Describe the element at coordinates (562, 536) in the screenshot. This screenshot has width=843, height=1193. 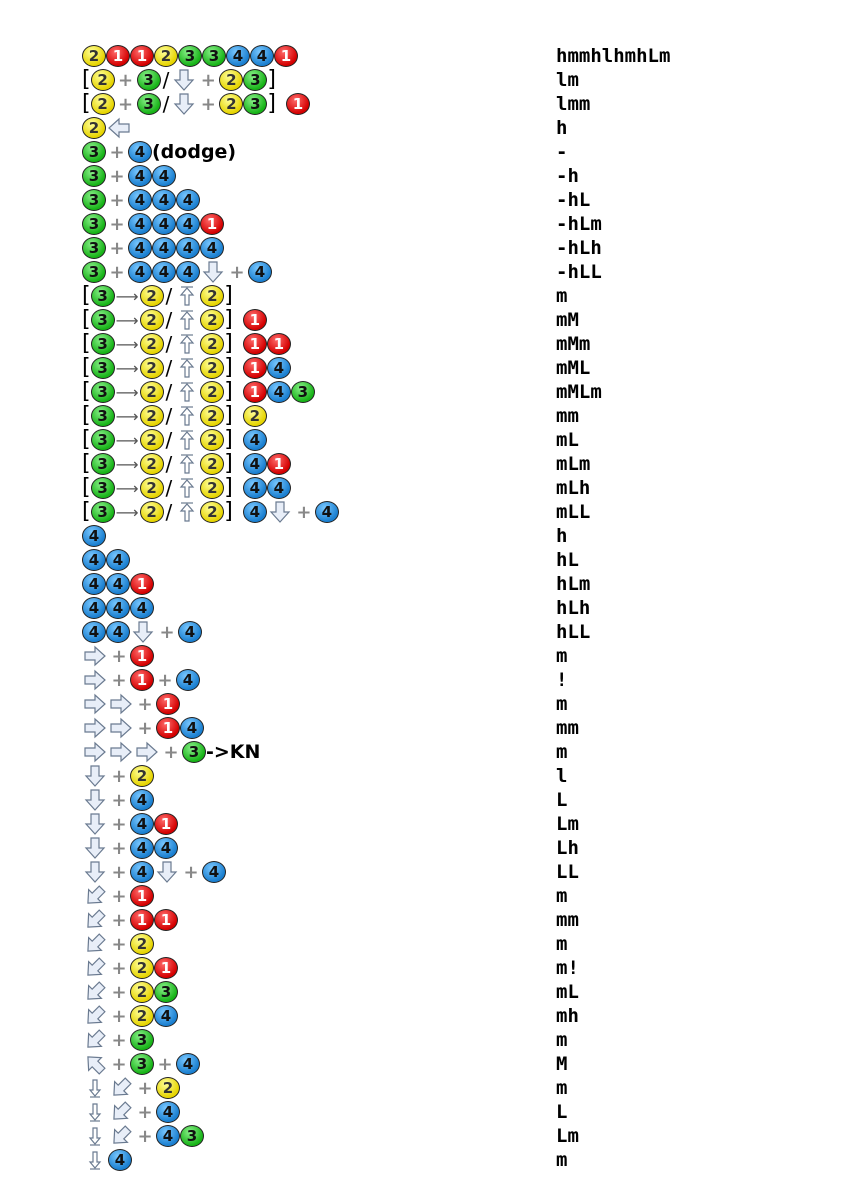
I see `hit-levels: h` at that location.